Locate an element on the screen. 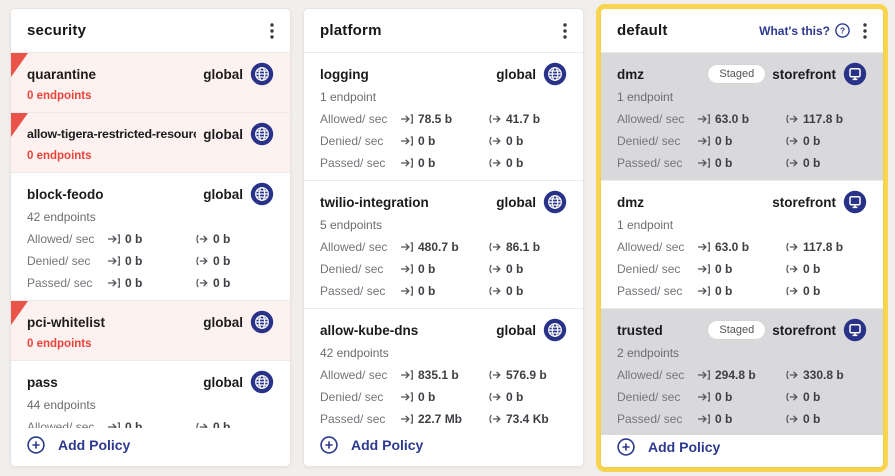 This screenshot has height=476, width=895. egress-value: 41.7 b is located at coordinates (523, 118).